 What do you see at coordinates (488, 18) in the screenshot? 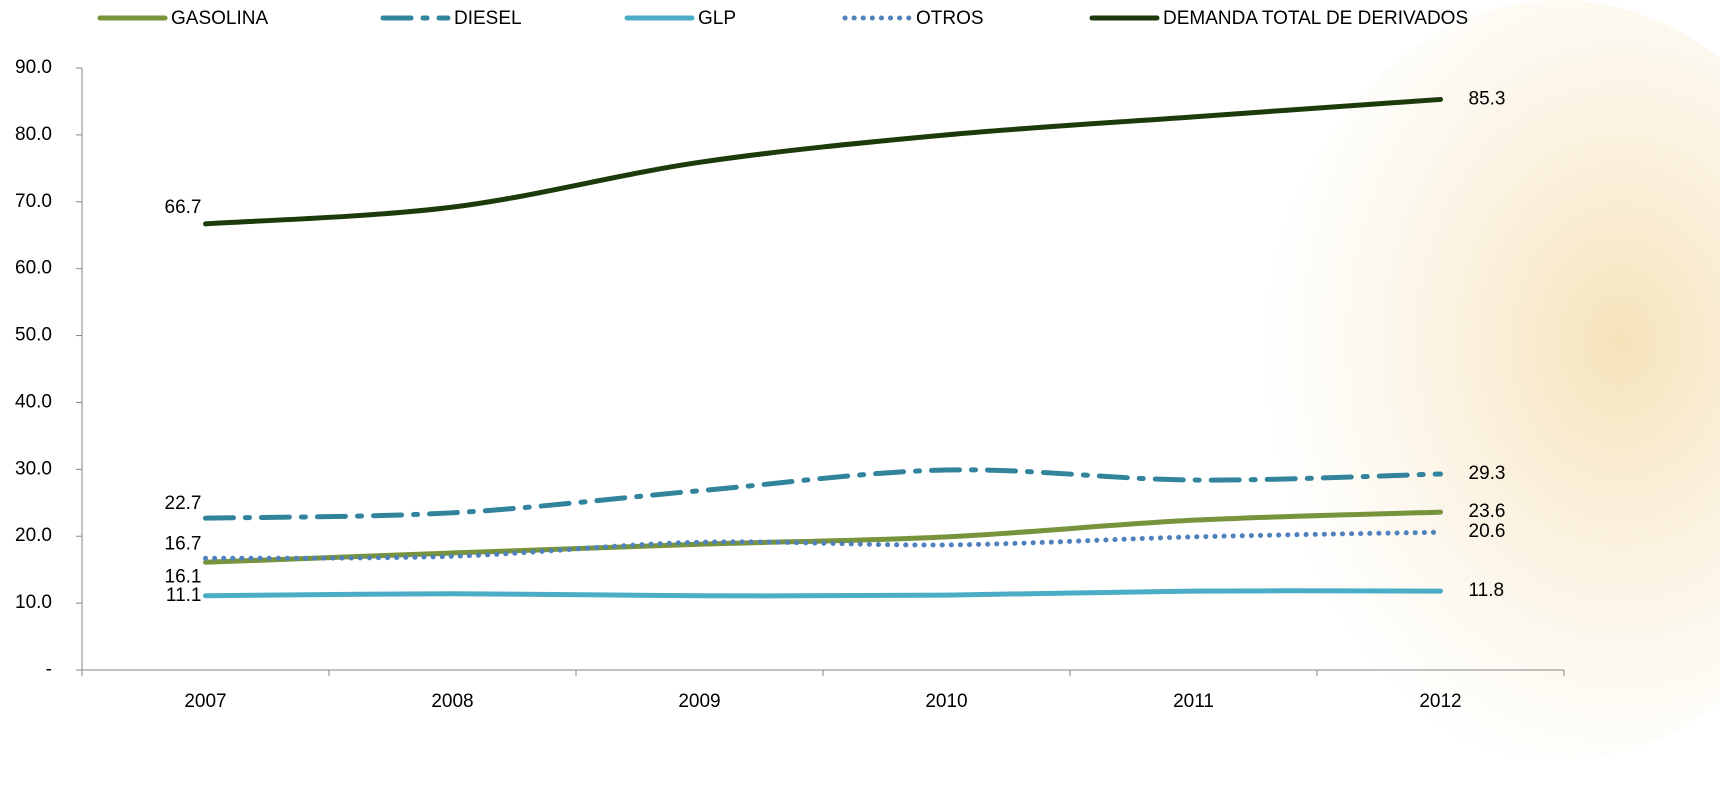
I see `legend-label: DIESEL` at bounding box center [488, 18].